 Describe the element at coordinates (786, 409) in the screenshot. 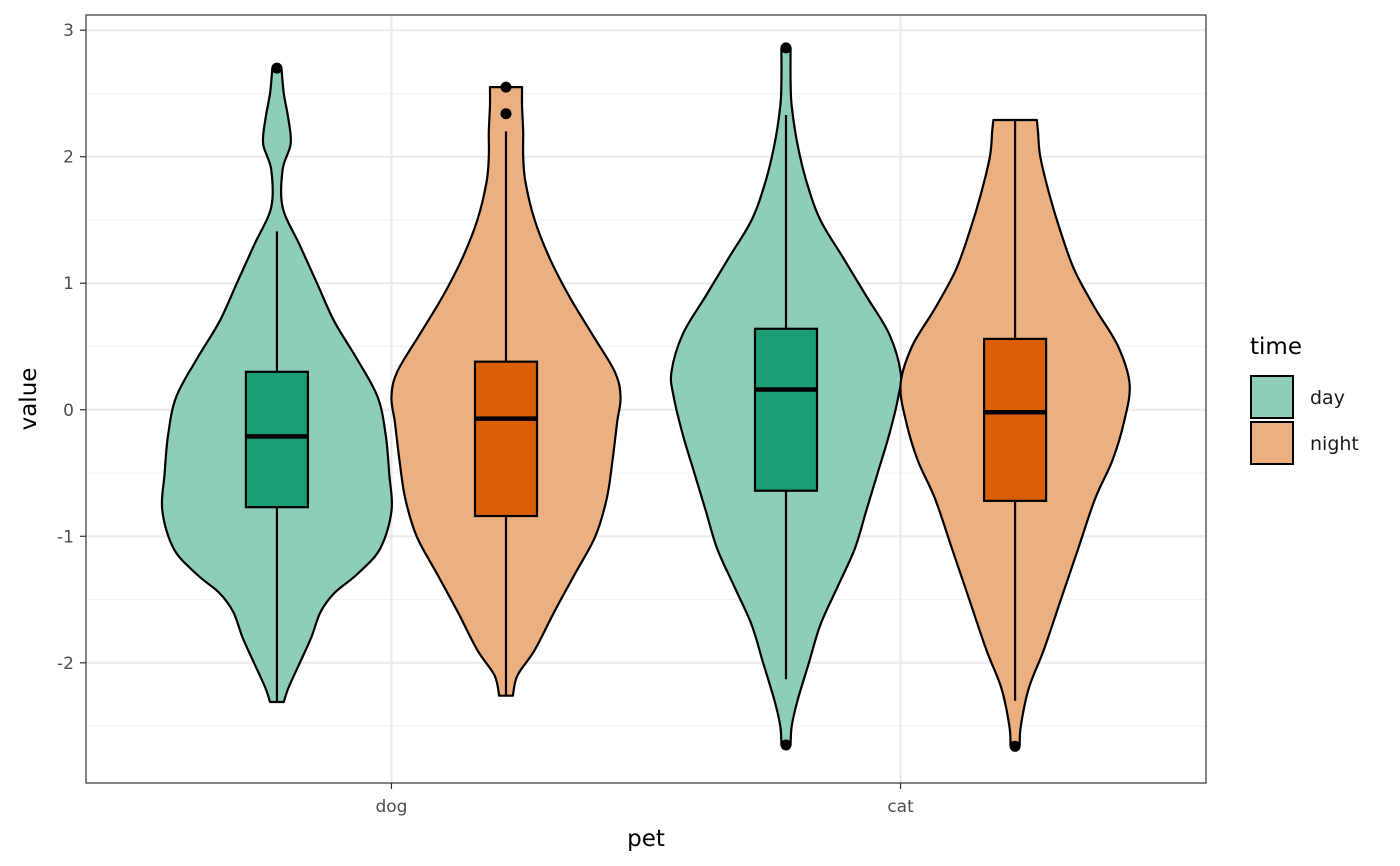

I see `box-day-cat` at that location.